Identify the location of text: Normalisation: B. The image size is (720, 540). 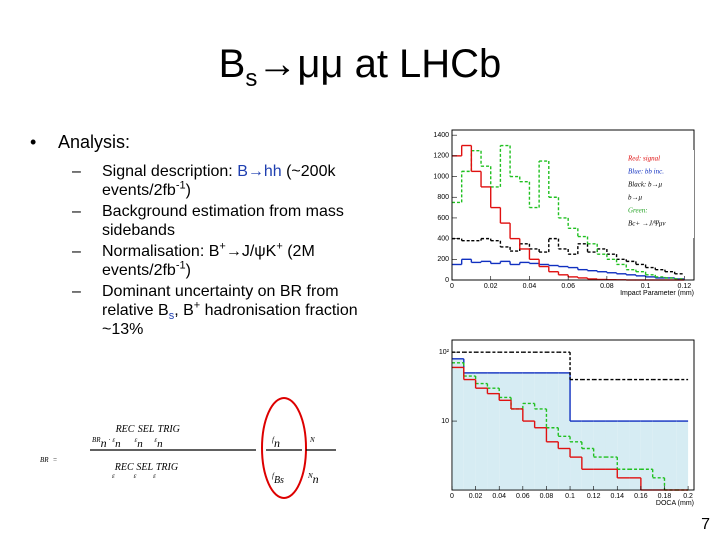
(161, 251).